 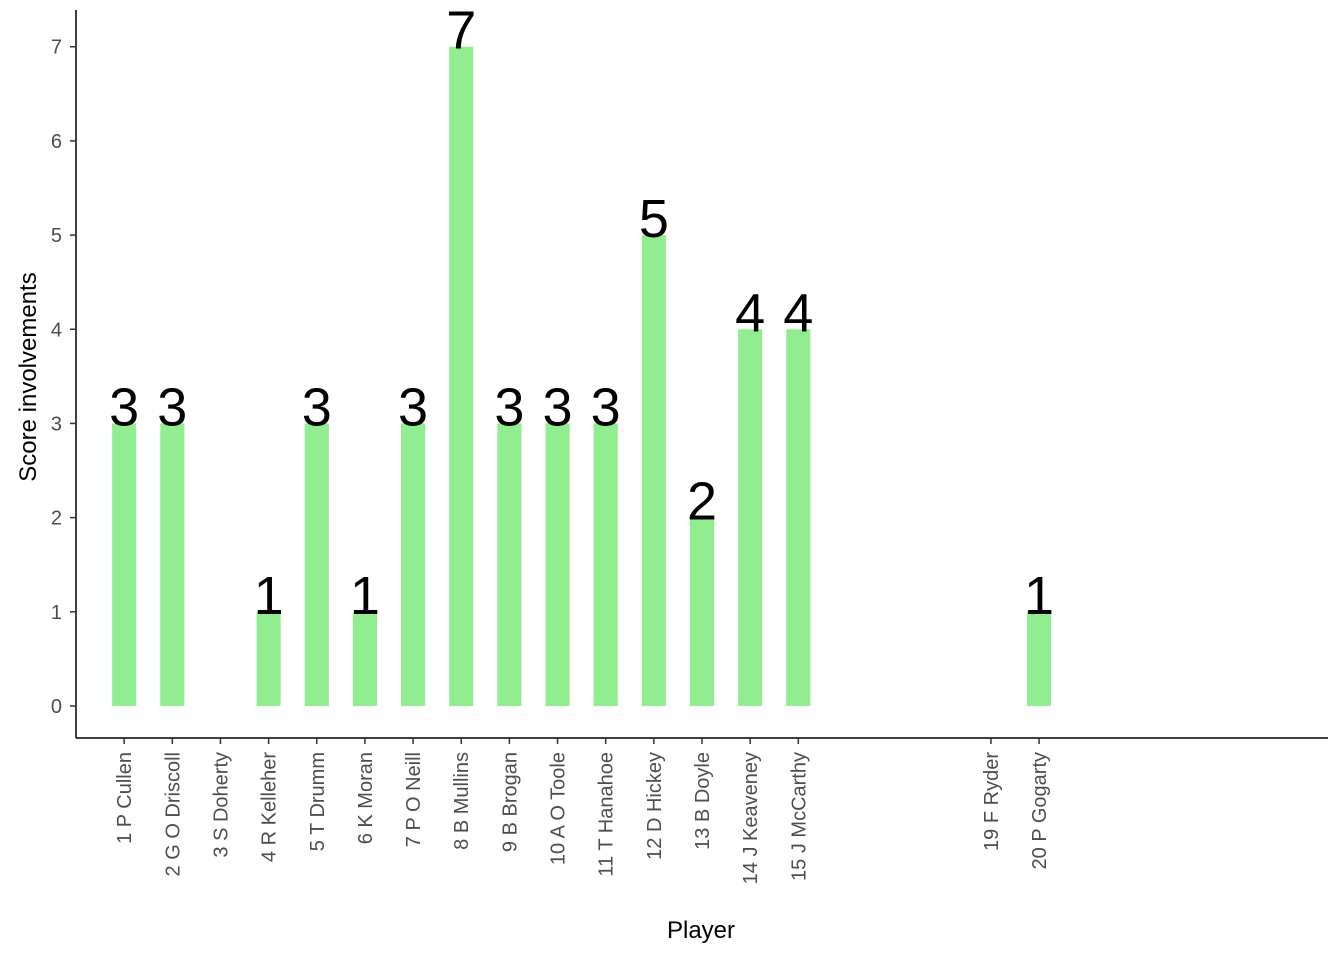 What do you see at coordinates (318, 801) in the screenshot?
I see `x-tick-label: 5 T Drumm` at bounding box center [318, 801].